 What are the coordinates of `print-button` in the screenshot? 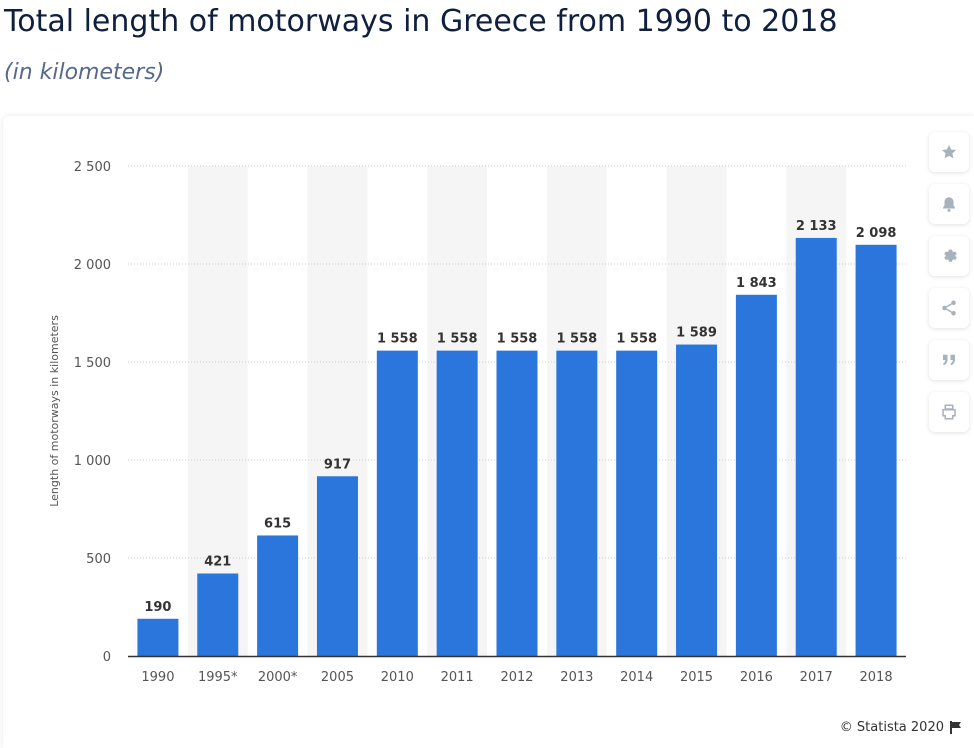 It's located at (949, 412).